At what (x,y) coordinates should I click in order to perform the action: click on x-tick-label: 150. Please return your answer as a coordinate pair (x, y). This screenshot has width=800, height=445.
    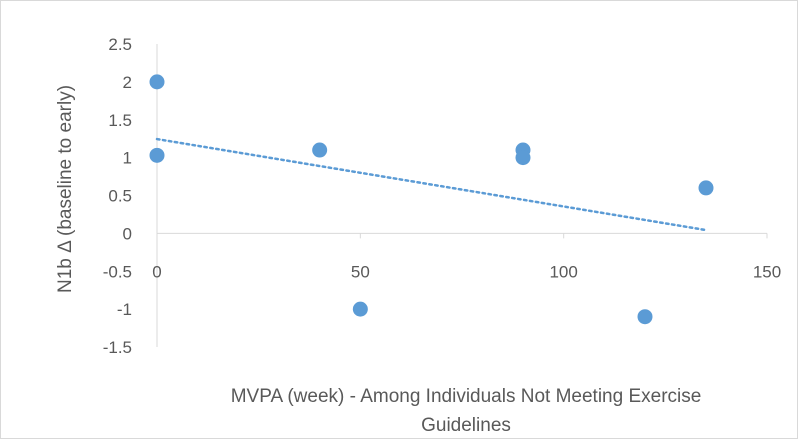
    Looking at the image, I should click on (767, 271).